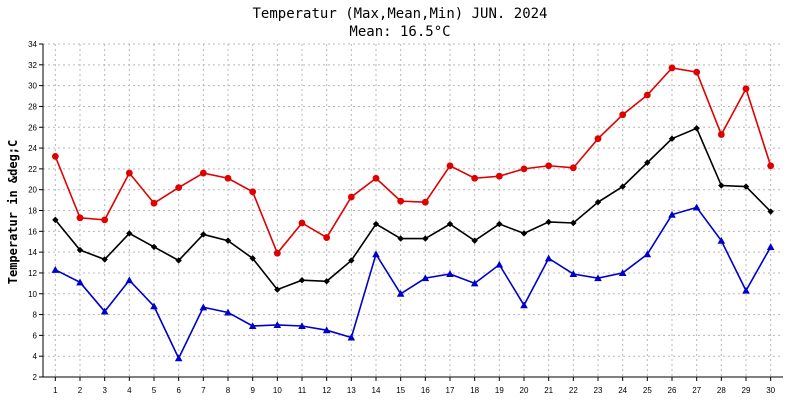 The width and height of the screenshot is (800, 400). What do you see at coordinates (400, 390) in the screenshot?
I see `x-tick-label: 15` at bounding box center [400, 390].